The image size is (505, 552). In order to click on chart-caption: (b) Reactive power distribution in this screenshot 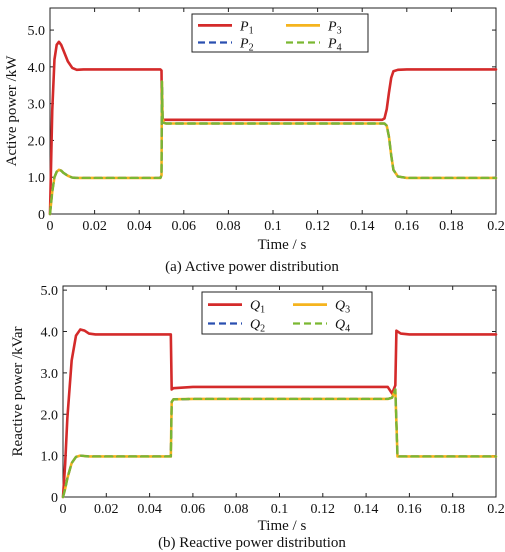, I will do `click(252, 543)`.